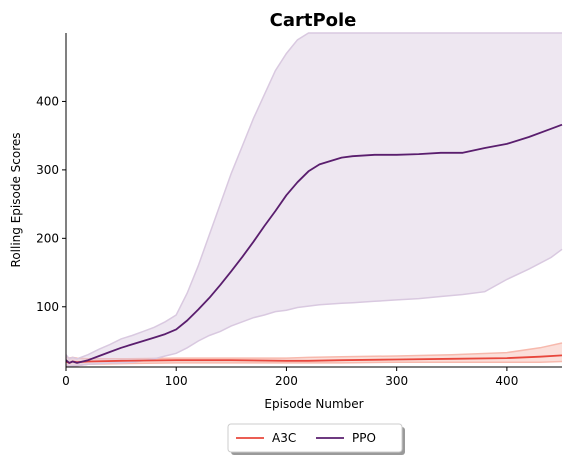 This screenshot has width=571, height=459. I want to click on x-tick-label: 100, so click(176, 381).